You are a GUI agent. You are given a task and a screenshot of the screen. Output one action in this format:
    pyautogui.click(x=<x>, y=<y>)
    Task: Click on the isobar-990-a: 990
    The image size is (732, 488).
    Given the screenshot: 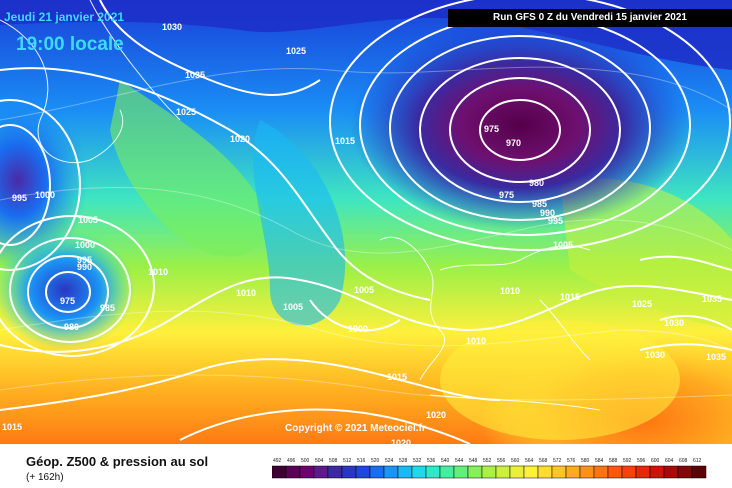 What is the action you would take?
    pyautogui.click(x=84, y=267)
    